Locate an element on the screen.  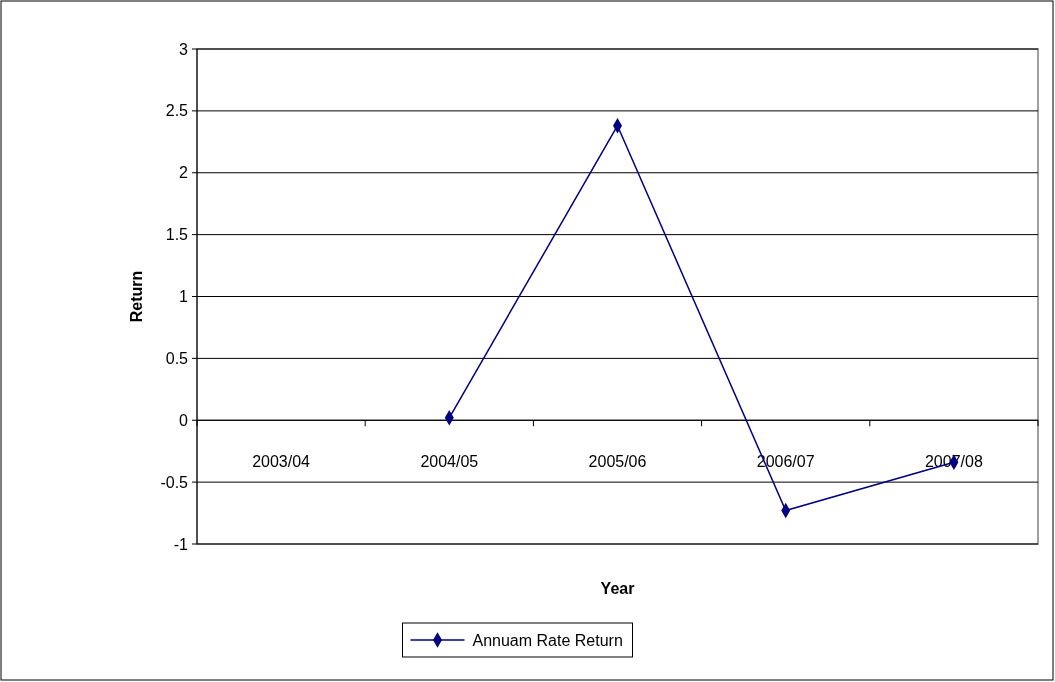
y-tick-label: 0.5 is located at coordinates (177, 358).